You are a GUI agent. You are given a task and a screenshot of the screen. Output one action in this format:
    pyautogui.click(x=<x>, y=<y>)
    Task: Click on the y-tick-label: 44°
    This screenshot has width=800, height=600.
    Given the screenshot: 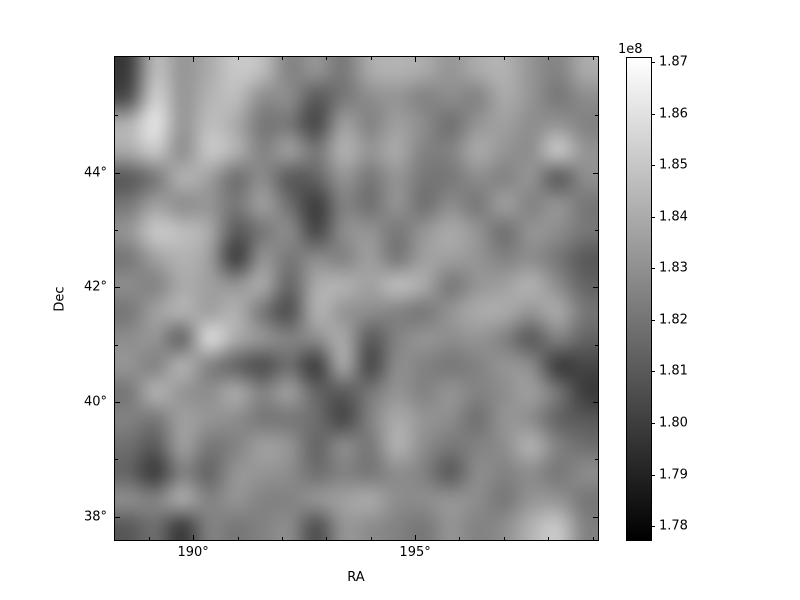 What is the action you would take?
    pyautogui.click(x=95, y=173)
    